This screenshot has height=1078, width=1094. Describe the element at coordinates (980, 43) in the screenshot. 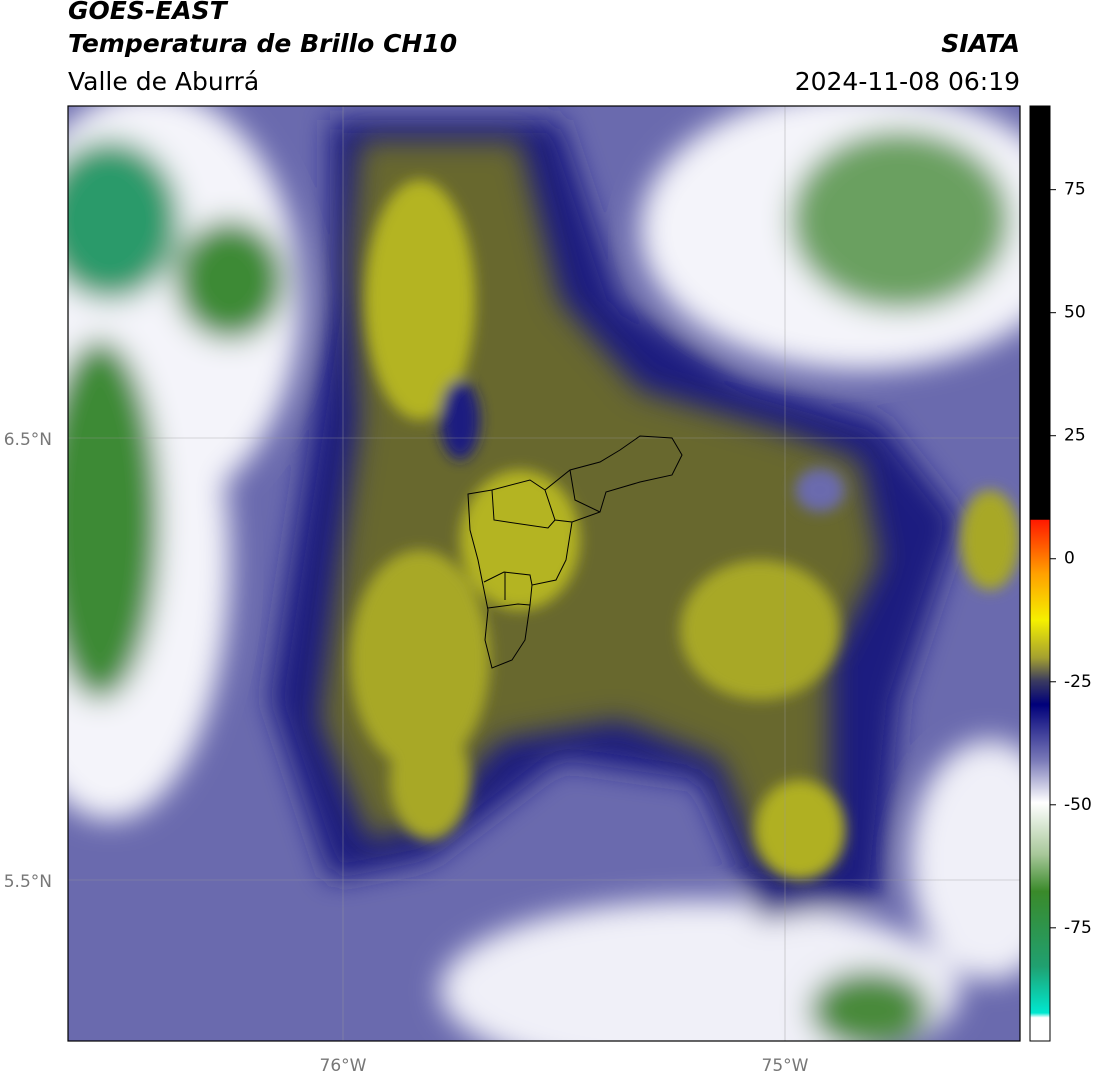

I see `source: SIATA` at that location.